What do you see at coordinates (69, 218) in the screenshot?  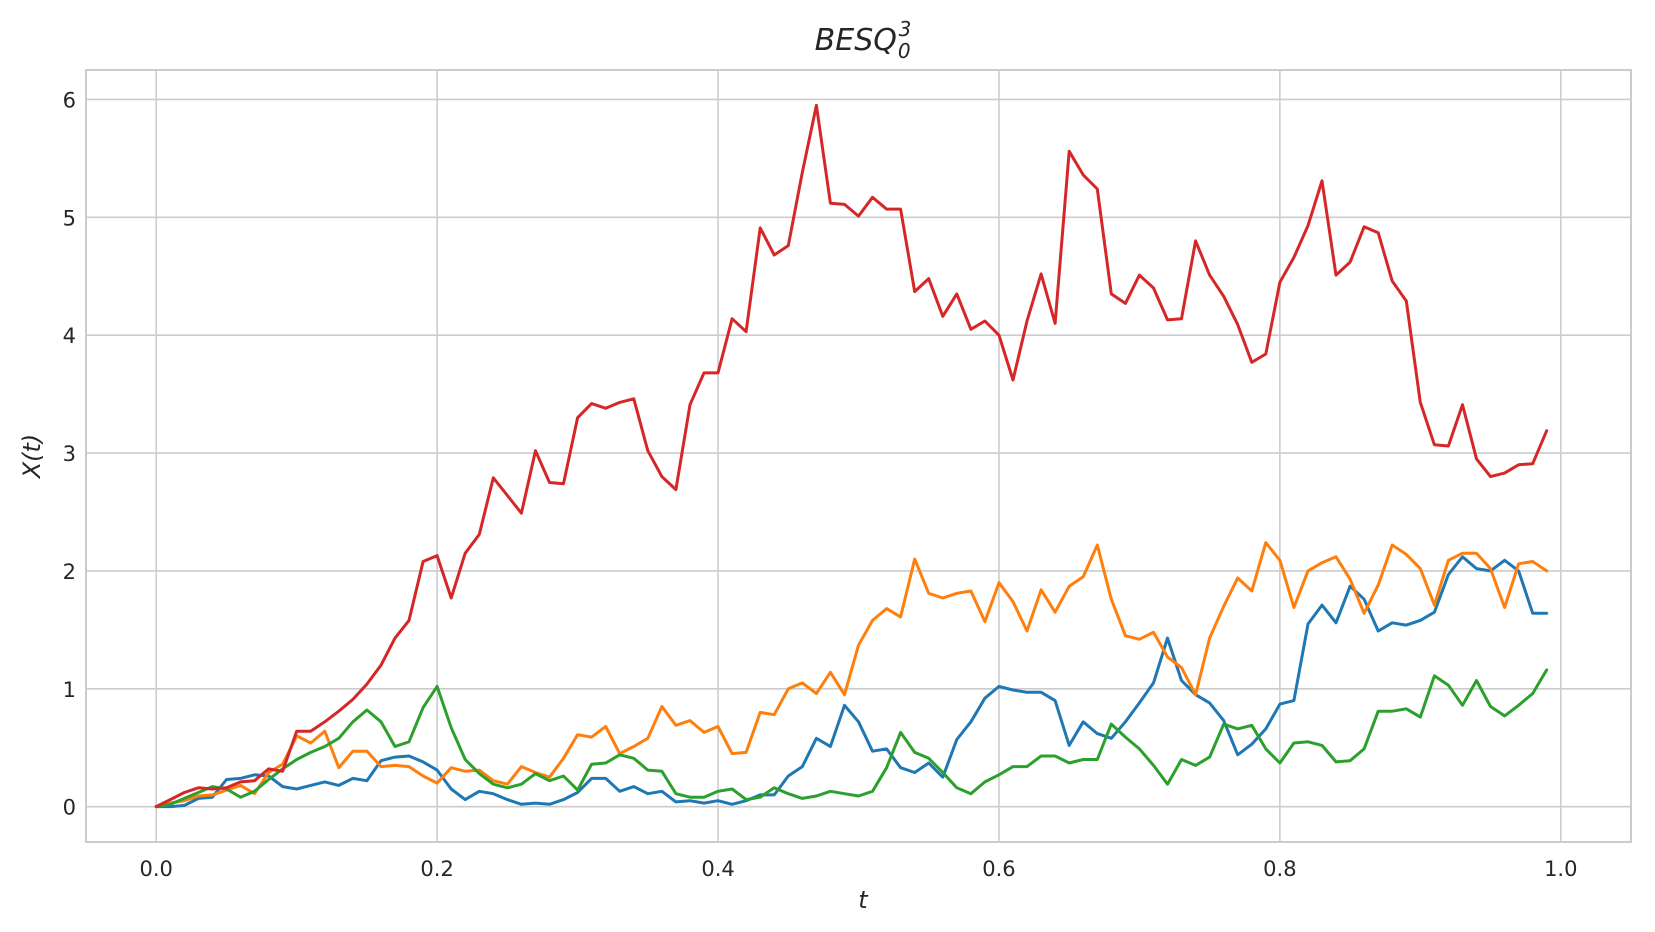 I see `y-tick-label: 5` at bounding box center [69, 218].